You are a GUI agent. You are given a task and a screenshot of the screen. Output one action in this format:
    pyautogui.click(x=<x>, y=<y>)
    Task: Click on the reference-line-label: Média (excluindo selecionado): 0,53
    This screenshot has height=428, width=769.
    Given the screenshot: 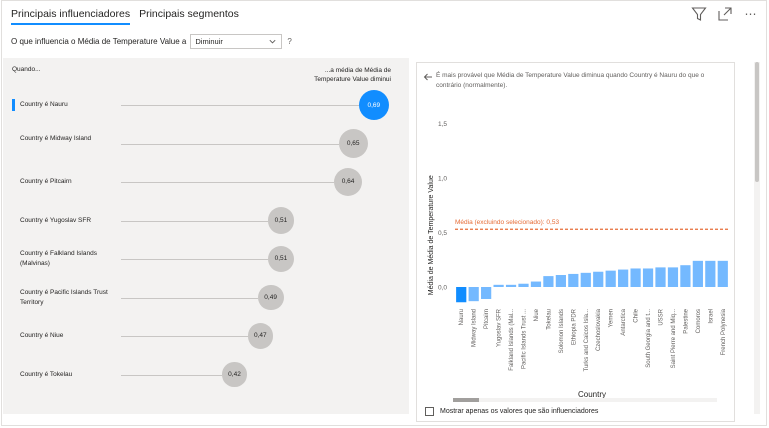 What is the action you would take?
    pyautogui.click(x=507, y=222)
    